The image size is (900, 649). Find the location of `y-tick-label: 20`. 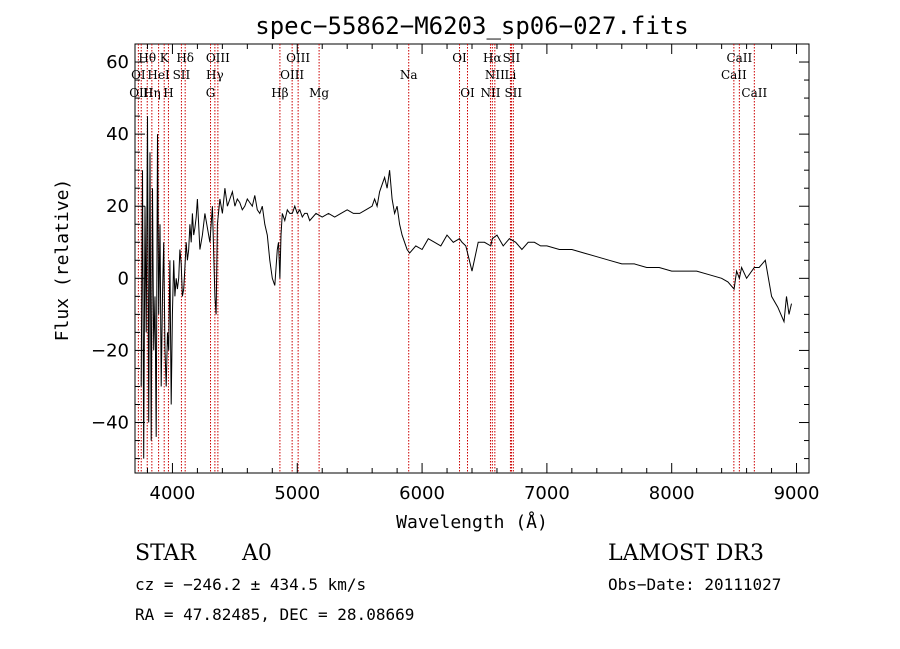

y-tick-label: 20 is located at coordinates (117, 206).